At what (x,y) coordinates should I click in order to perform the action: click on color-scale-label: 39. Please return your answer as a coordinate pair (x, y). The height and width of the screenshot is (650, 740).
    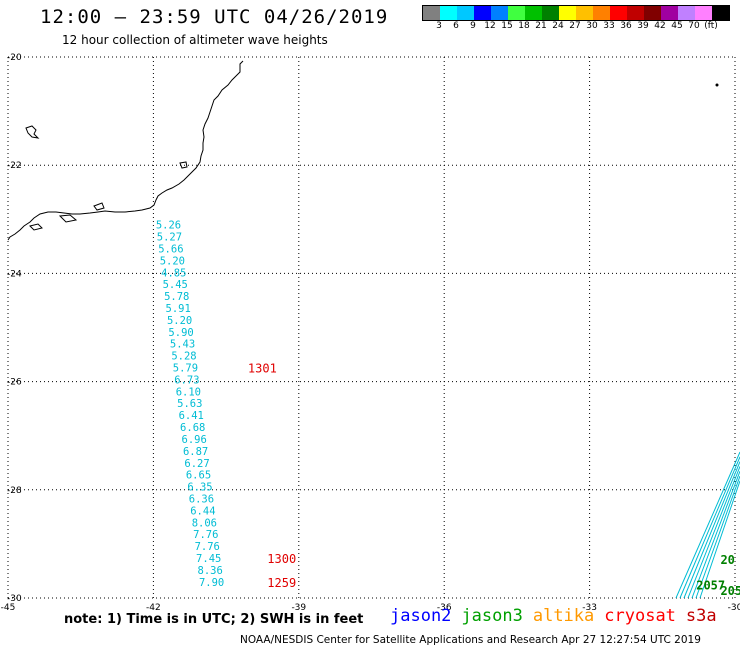
    Looking at the image, I should click on (643, 26).